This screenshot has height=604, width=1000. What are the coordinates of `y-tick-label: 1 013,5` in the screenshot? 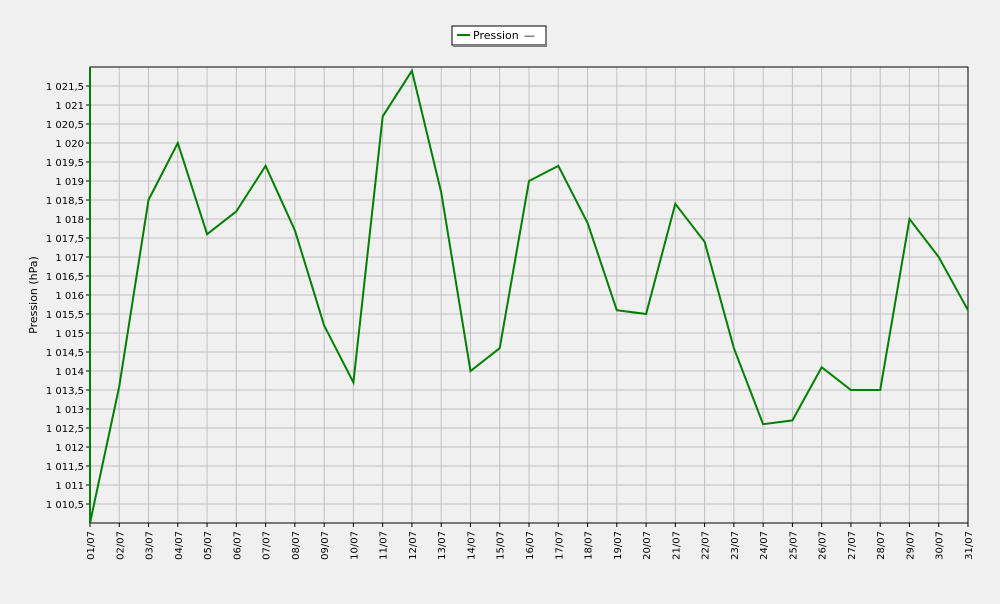 It's located at (65, 391).